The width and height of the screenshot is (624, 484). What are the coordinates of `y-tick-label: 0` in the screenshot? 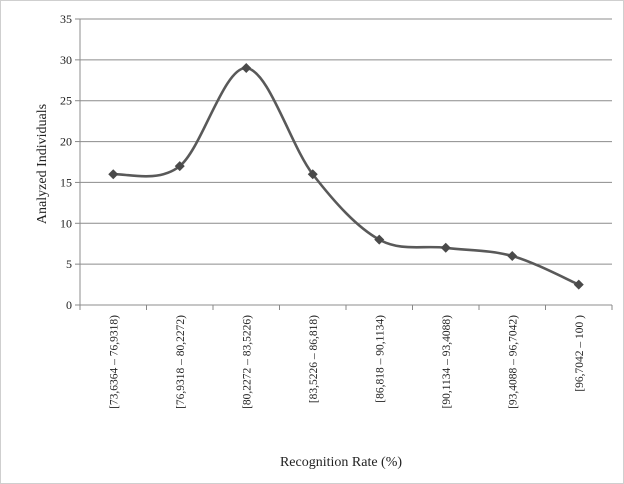 It's located at (69, 305).